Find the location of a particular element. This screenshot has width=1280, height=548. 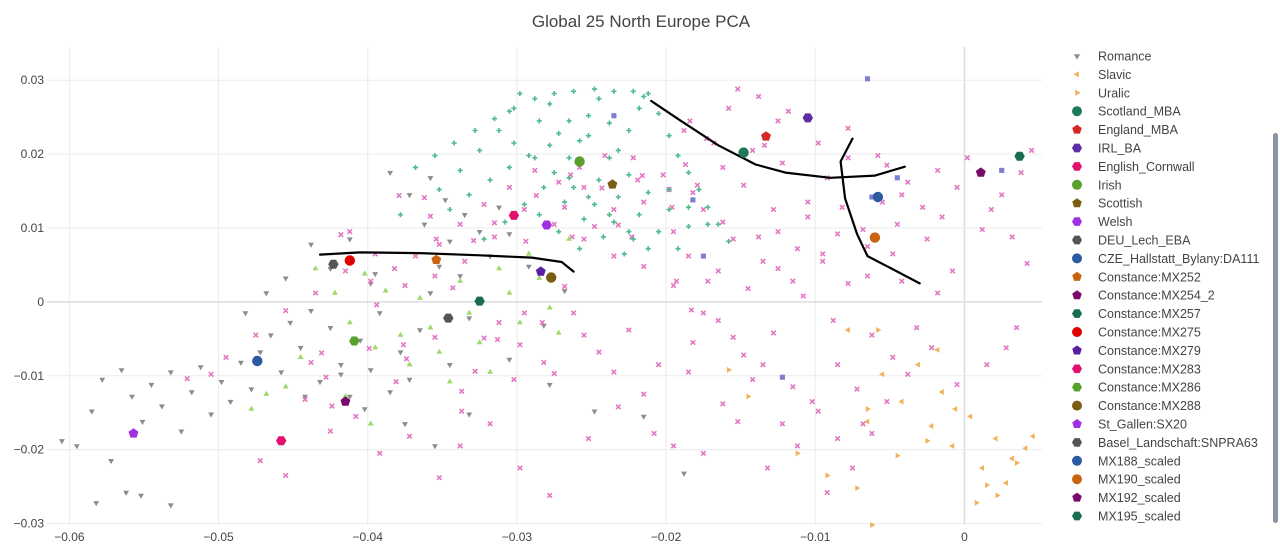

legend-item: England_MBA is located at coordinates (1125, 130).